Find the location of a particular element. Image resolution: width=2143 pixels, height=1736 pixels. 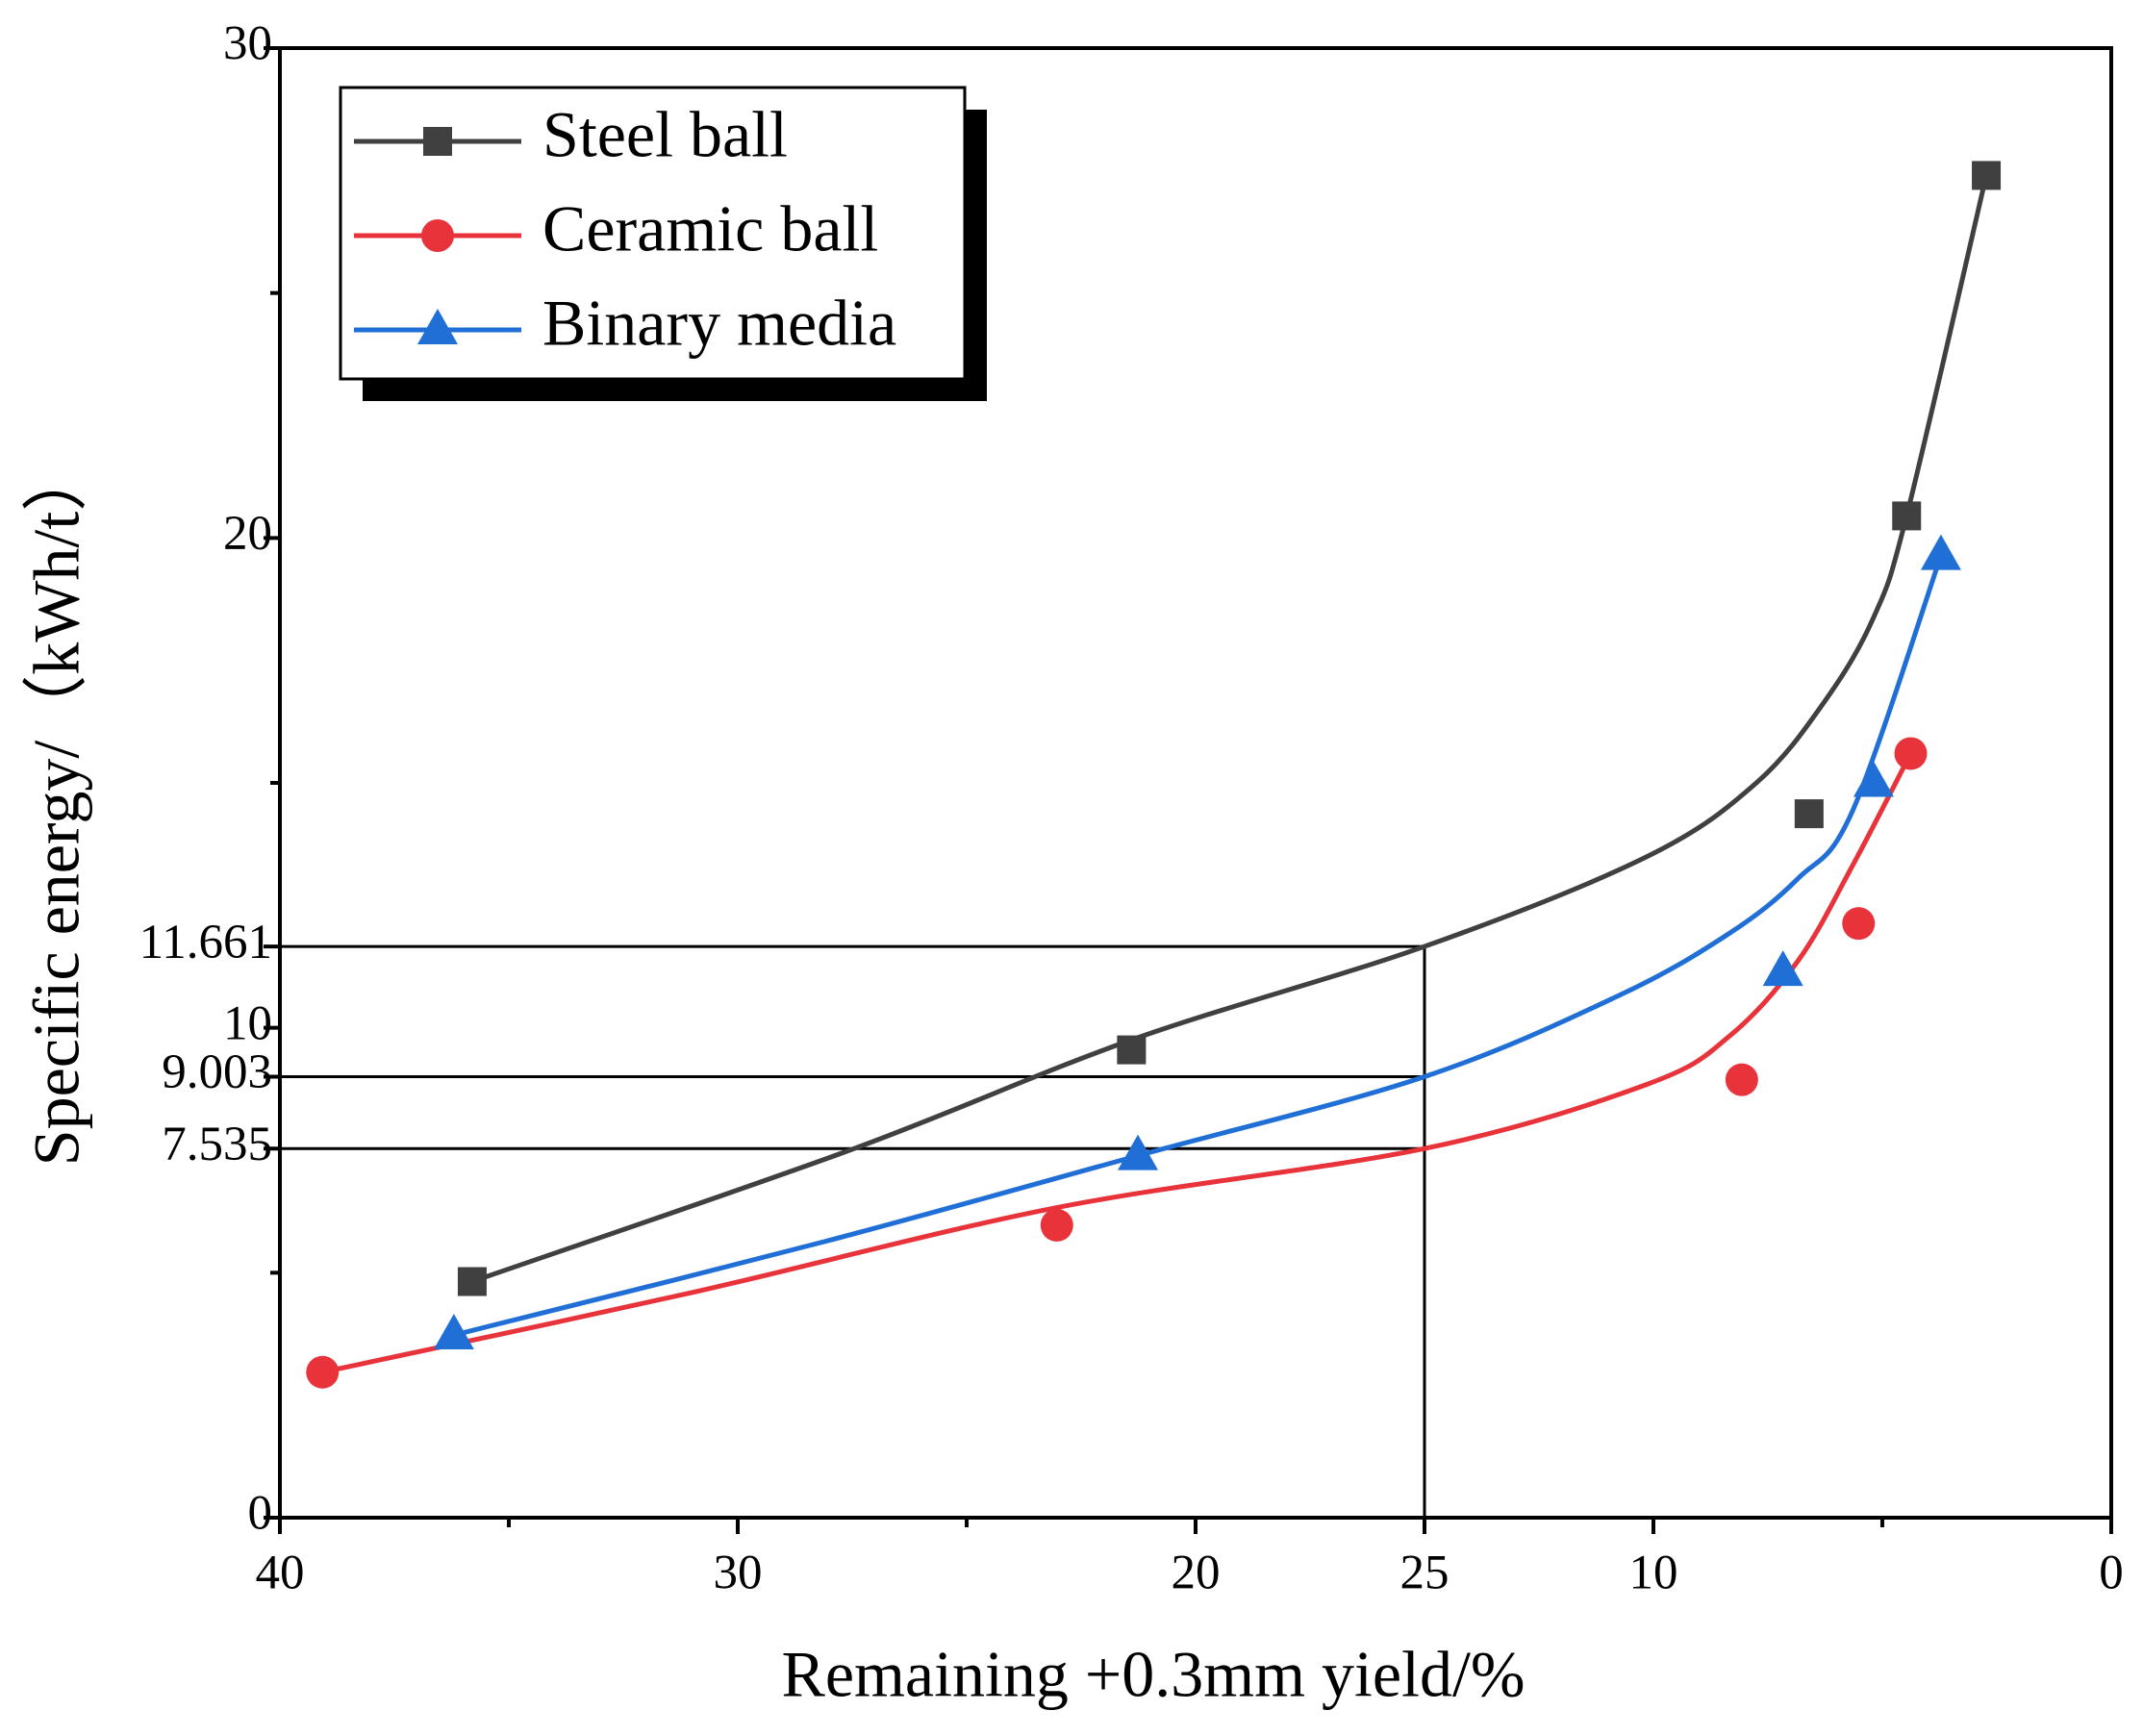

y-tick-label: 30 is located at coordinates (247, 44).